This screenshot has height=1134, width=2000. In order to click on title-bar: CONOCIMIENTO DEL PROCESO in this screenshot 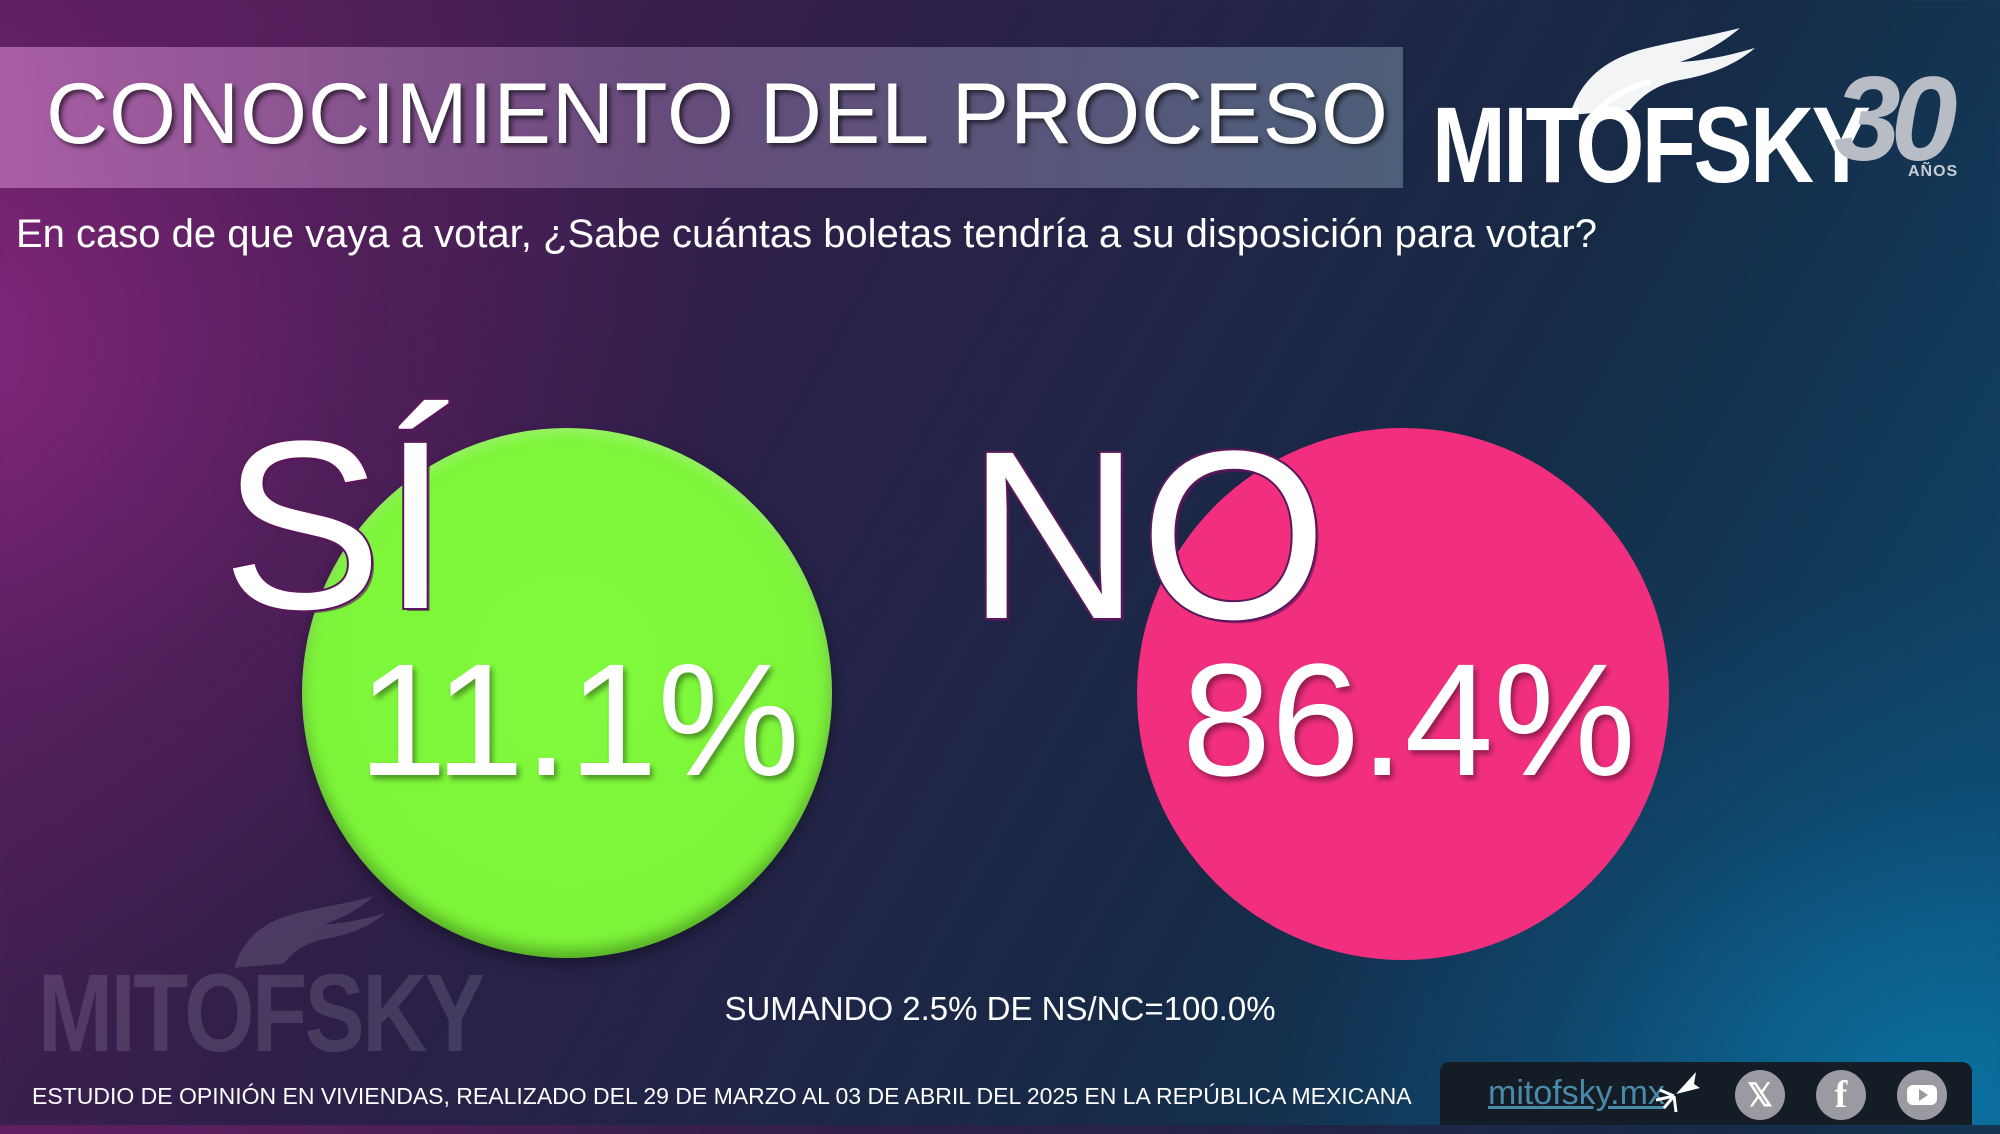, I will do `click(701, 117)`.